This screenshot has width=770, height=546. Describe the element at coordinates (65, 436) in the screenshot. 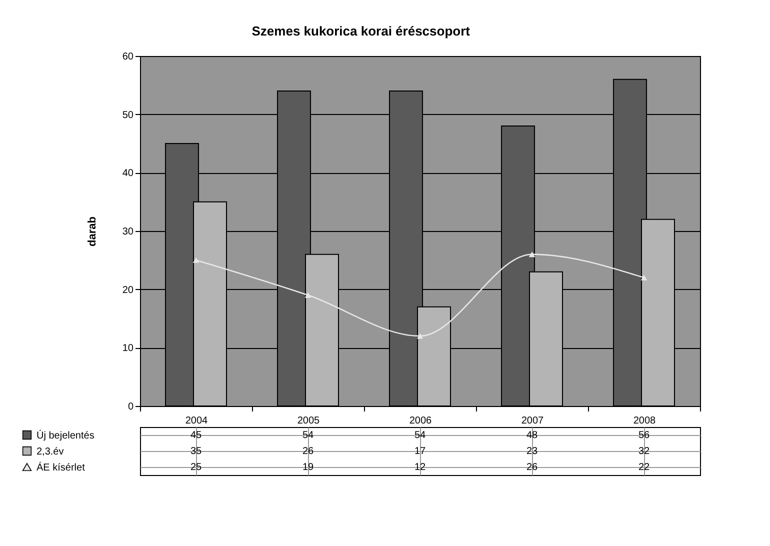

I see `legend-label: Új bejelentés` at that location.